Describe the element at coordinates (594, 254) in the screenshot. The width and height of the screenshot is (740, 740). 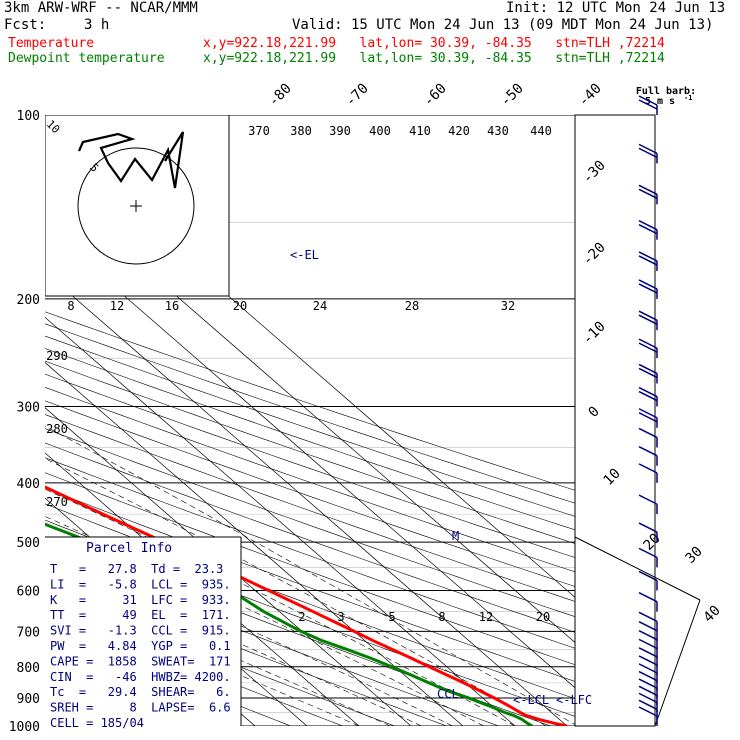
I see `isotherm-label: -20` at that location.